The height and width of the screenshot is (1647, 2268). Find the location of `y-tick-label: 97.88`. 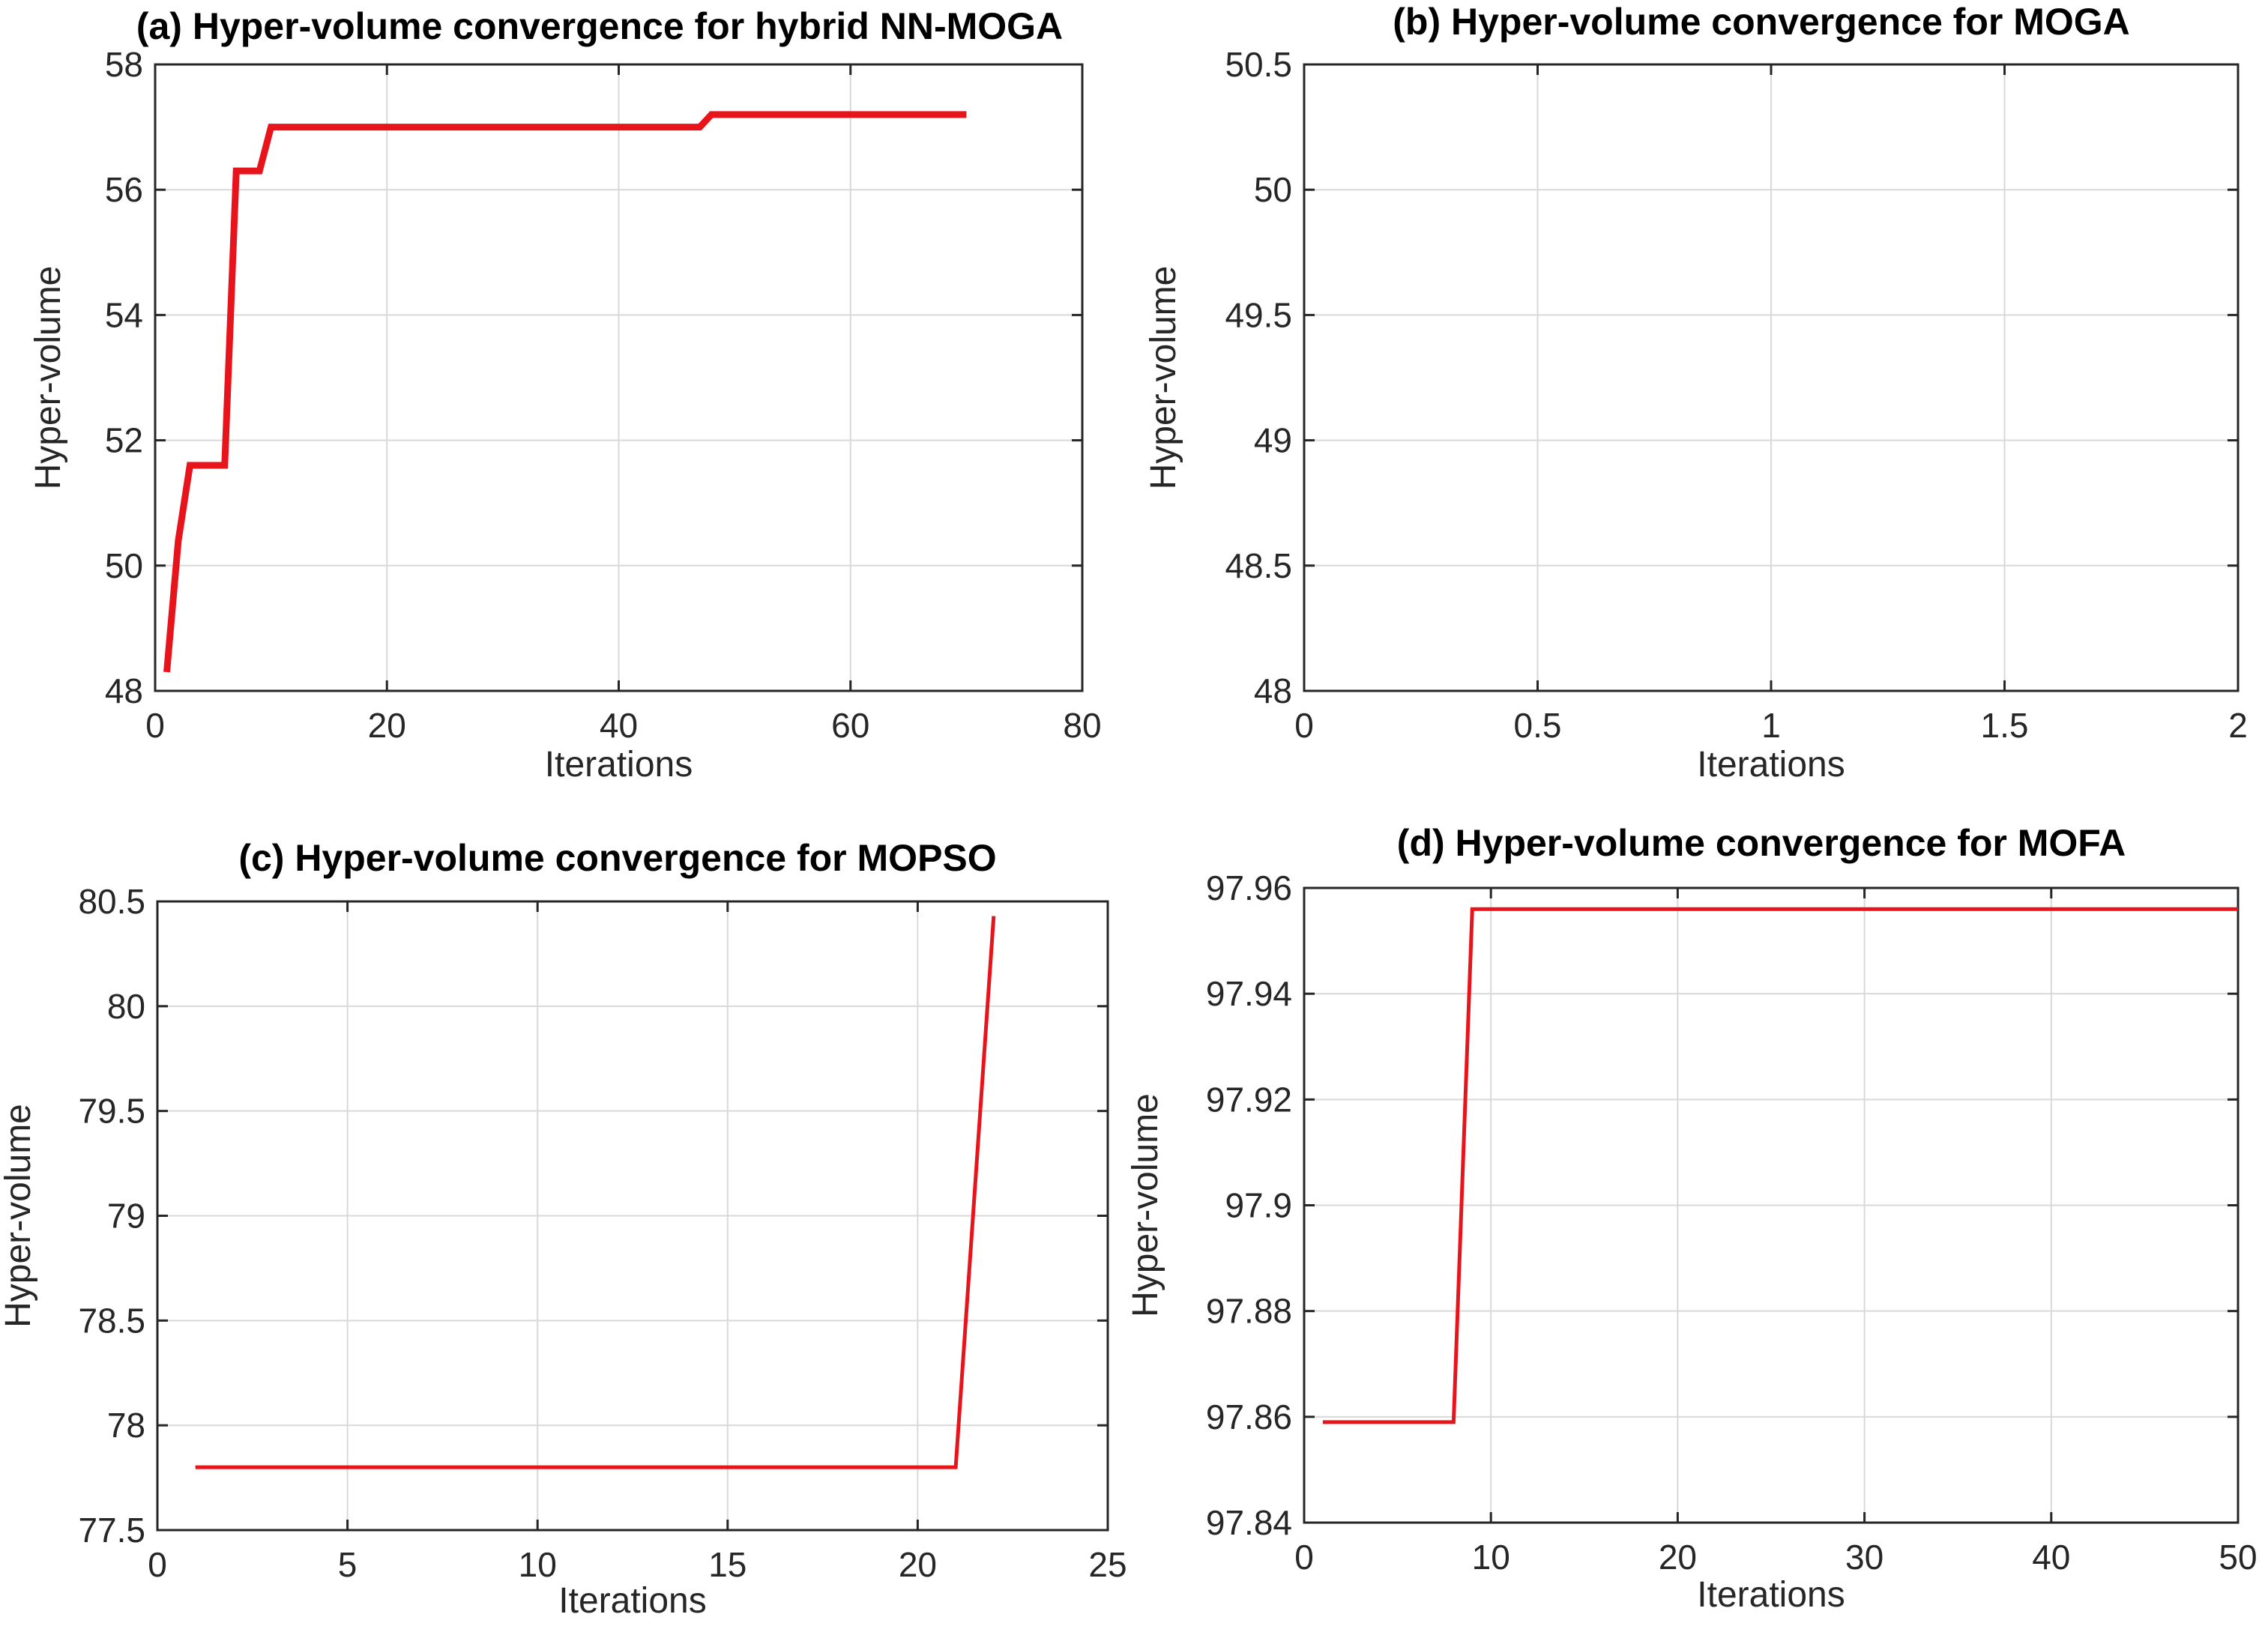

y-tick-label: 97.88 is located at coordinates (1249, 1311).